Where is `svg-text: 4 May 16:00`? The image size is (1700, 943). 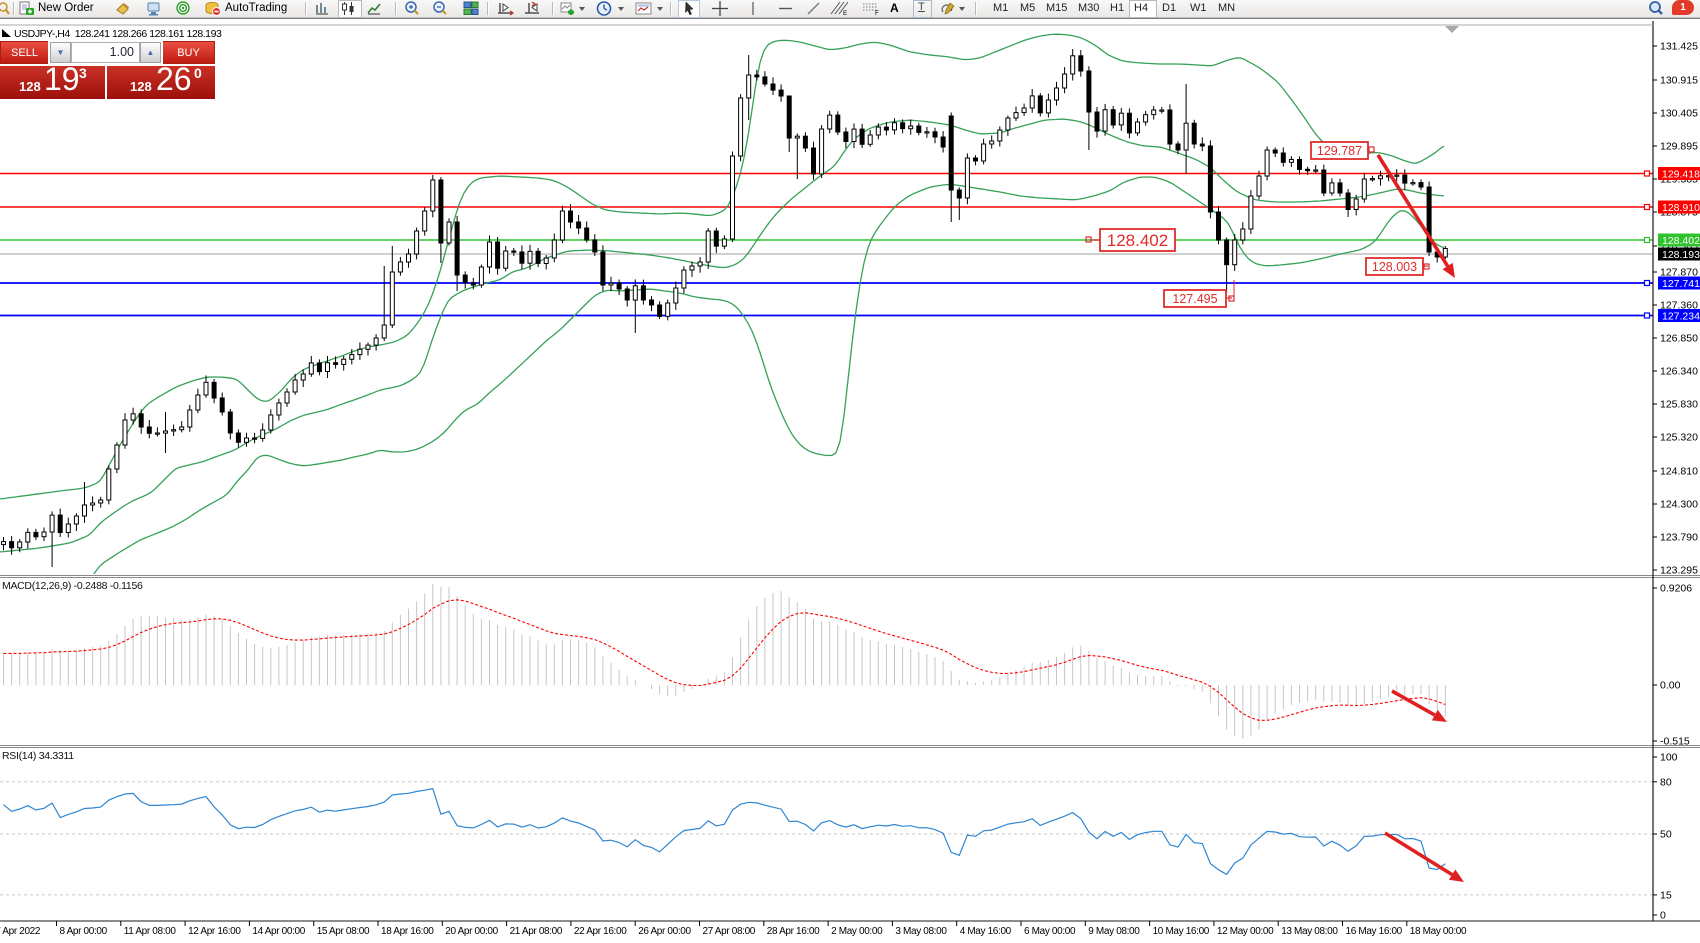 svg-text: 4 May 16:00 is located at coordinates (986, 931).